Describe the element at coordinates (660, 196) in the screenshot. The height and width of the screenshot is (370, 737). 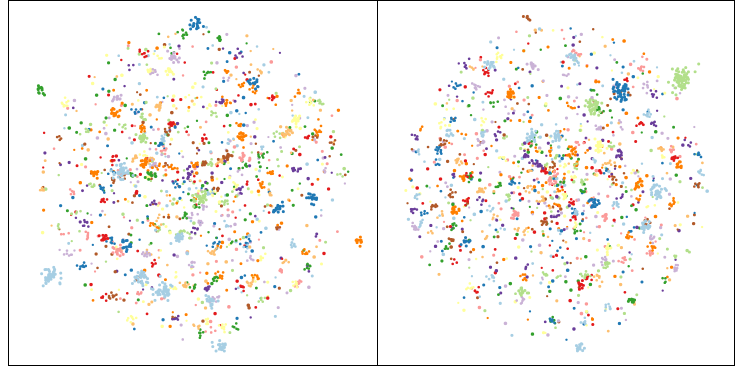
I see `scatter-point-1931` at that location.